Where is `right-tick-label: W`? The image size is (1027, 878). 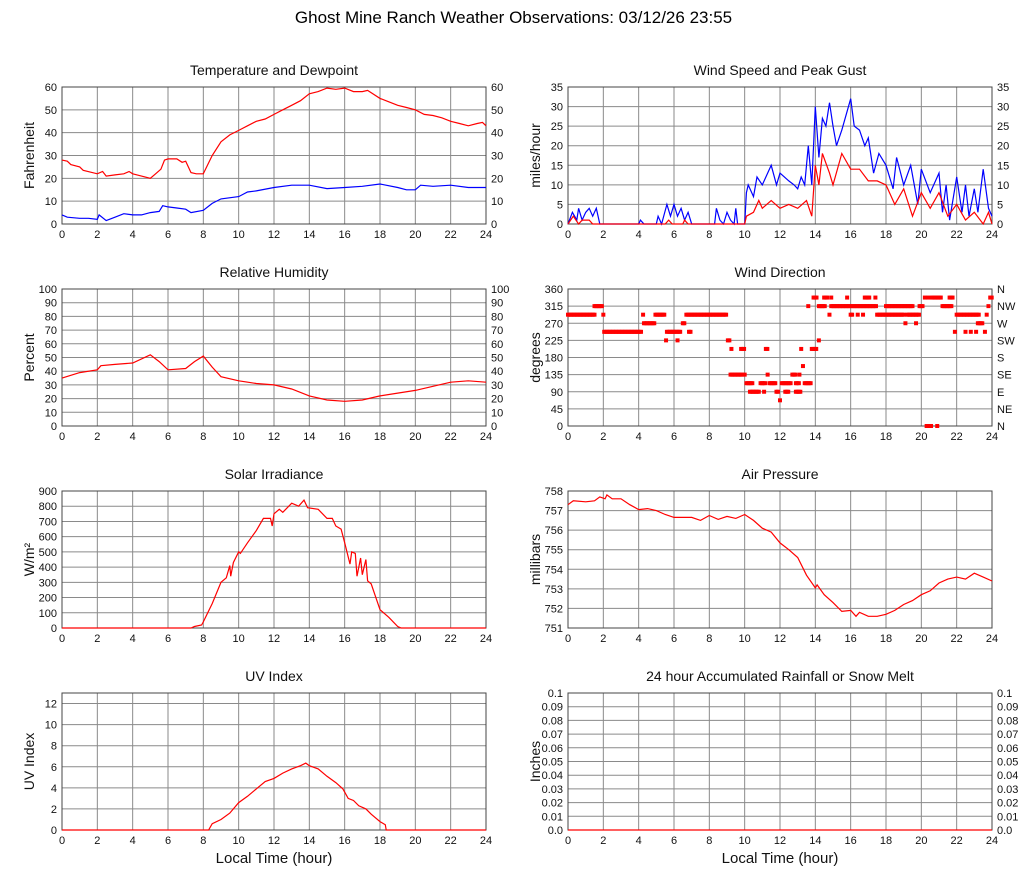 right-tick-label: W is located at coordinates (1002, 324).